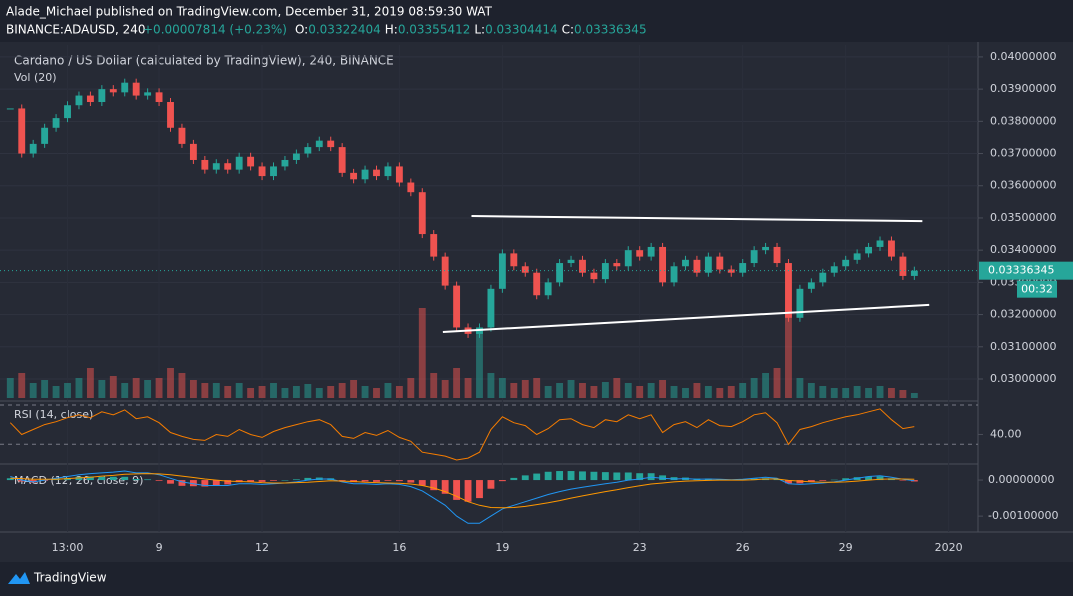 This screenshot has width=1073, height=596. Describe the element at coordinates (262, 547) in the screenshot. I see `x-tick-label: 12` at that location.